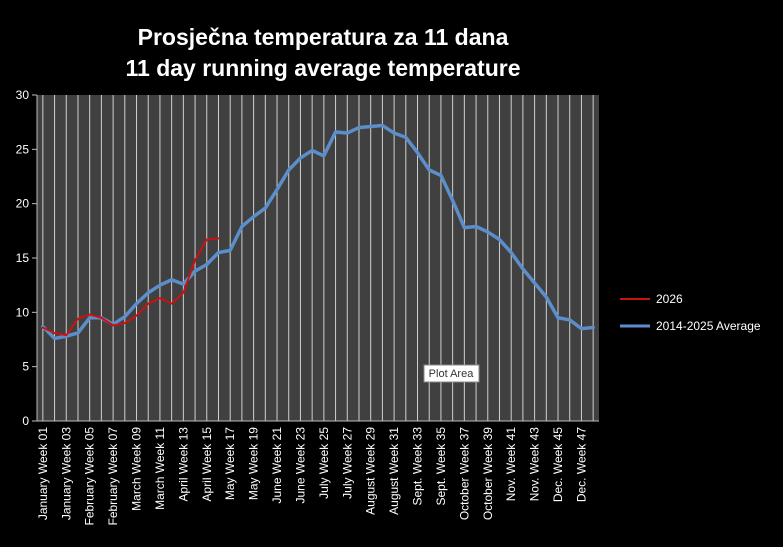 This screenshot has height=547, width=783. Describe the element at coordinates (113, 476) in the screenshot. I see `x-tick-label: February Week 07` at that location.